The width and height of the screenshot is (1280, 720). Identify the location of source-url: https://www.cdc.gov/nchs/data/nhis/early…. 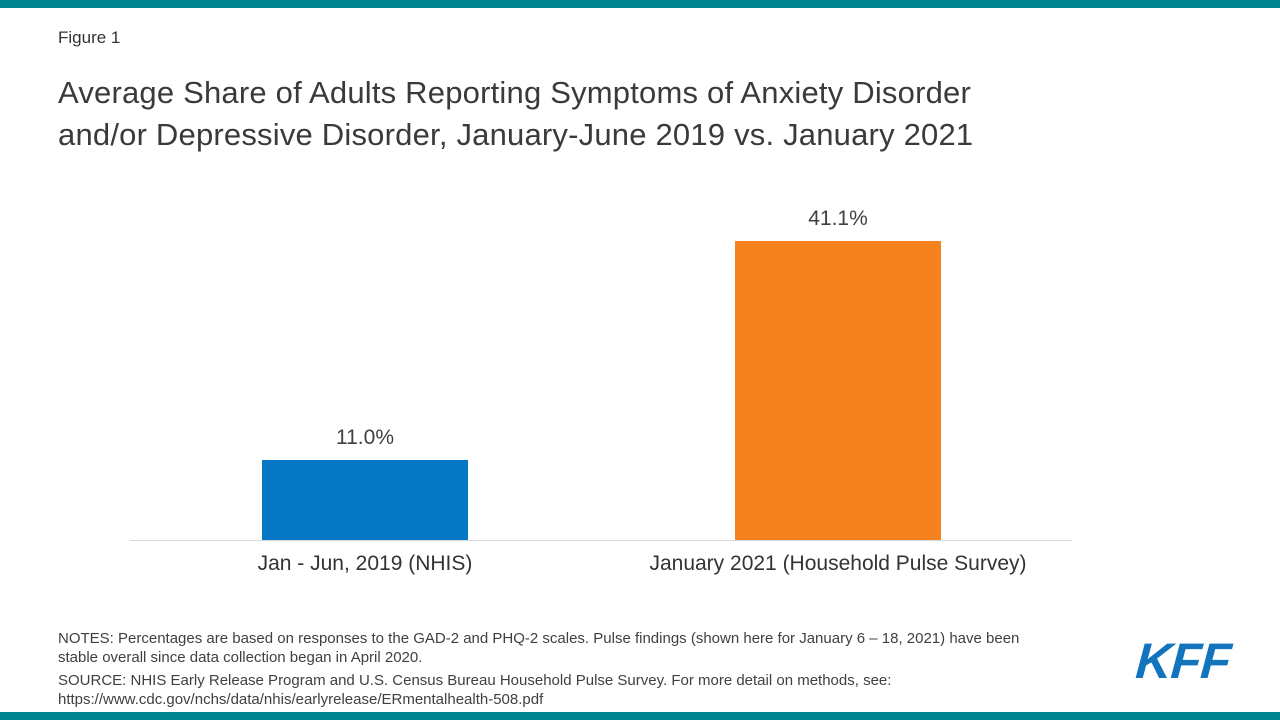
(301, 699).